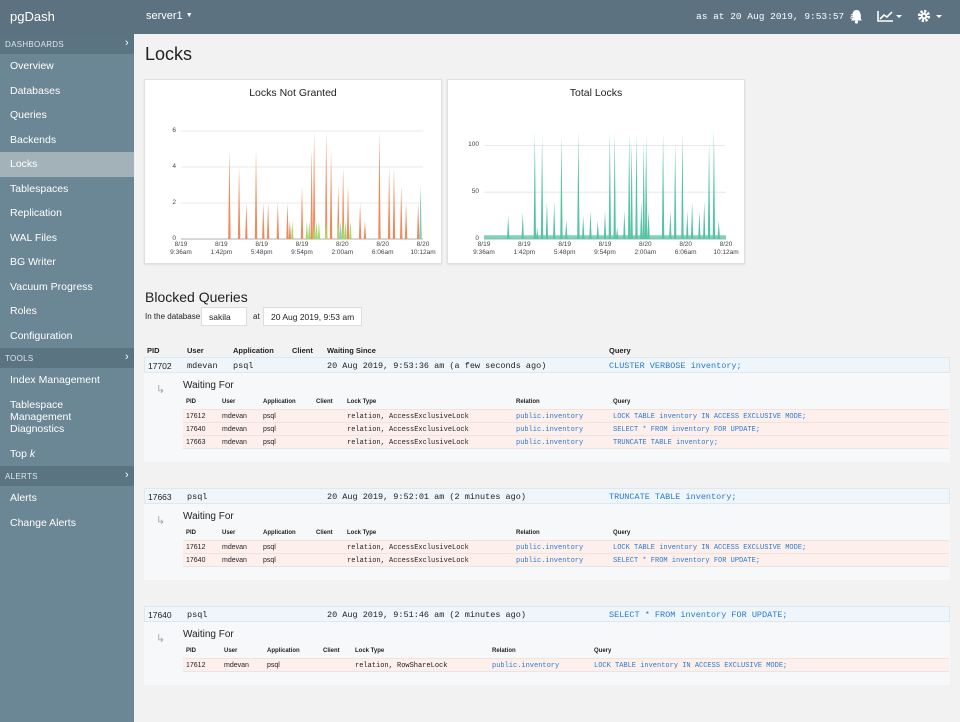  What do you see at coordinates (67, 311) in the screenshot?
I see `sidebar-item-roles: Roles` at bounding box center [67, 311].